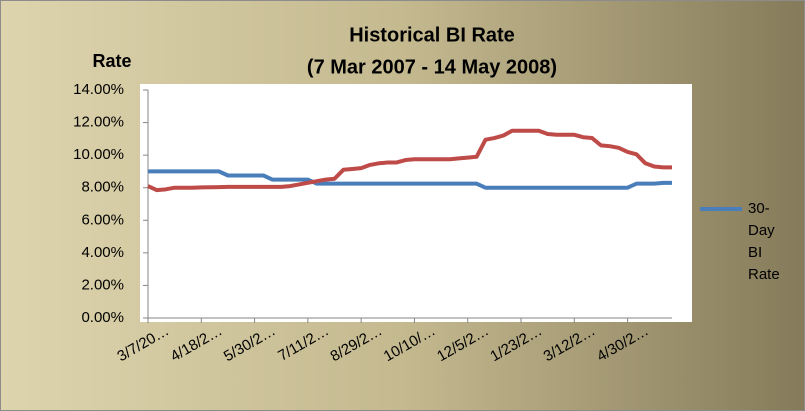 Image resolution: width=805 pixels, height=411 pixels. What do you see at coordinates (764, 241) in the screenshot?
I see `legend-label: 30-Day BI Rate` at bounding box center [764, 241].